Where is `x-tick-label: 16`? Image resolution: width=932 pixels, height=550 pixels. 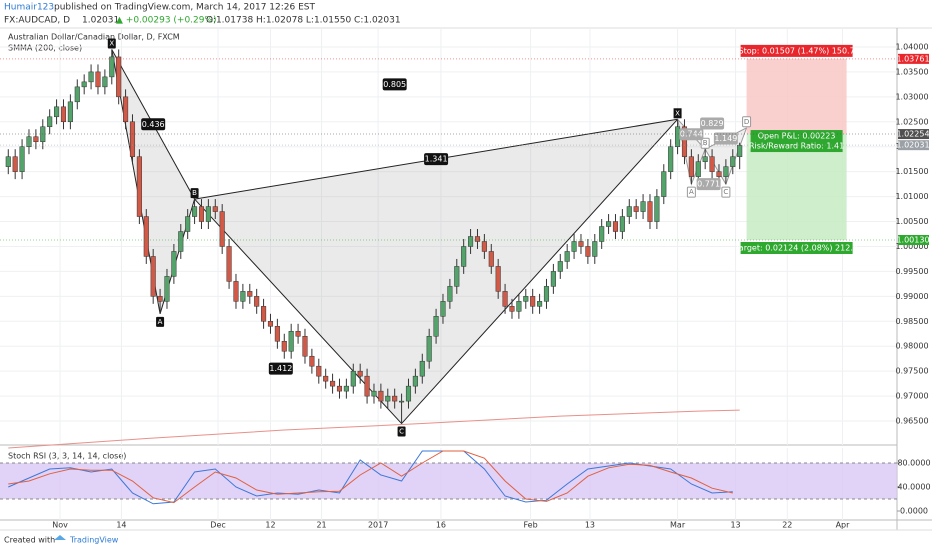
x-tick-label: 16 is located at coordinates (441, 525).